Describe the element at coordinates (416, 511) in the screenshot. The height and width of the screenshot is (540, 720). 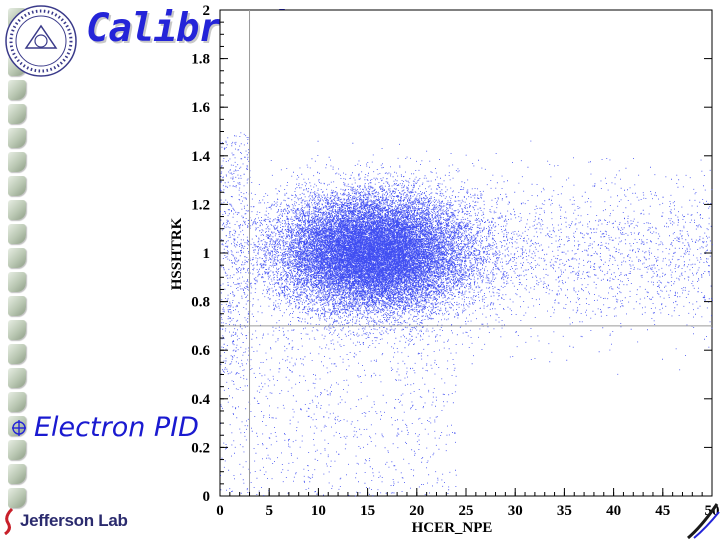
I see `x-tick-label: 20` at that location.